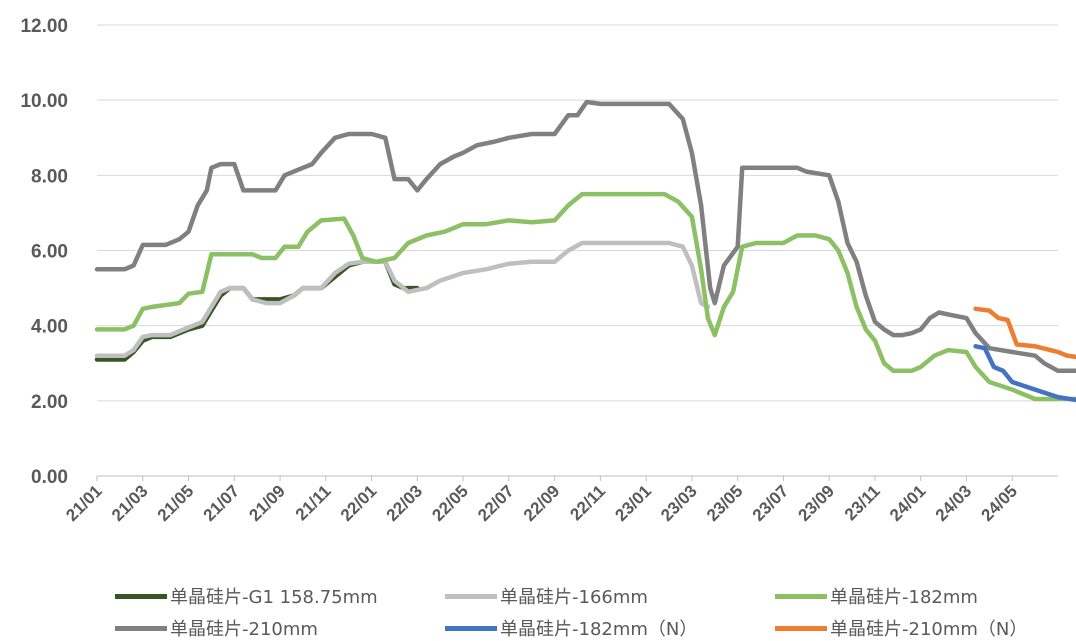 The width and height of the screenshot is (1076, 641). I want to click on legend-label-g1: 单晶硅片-G1 158.75mm, so click(274, 597).